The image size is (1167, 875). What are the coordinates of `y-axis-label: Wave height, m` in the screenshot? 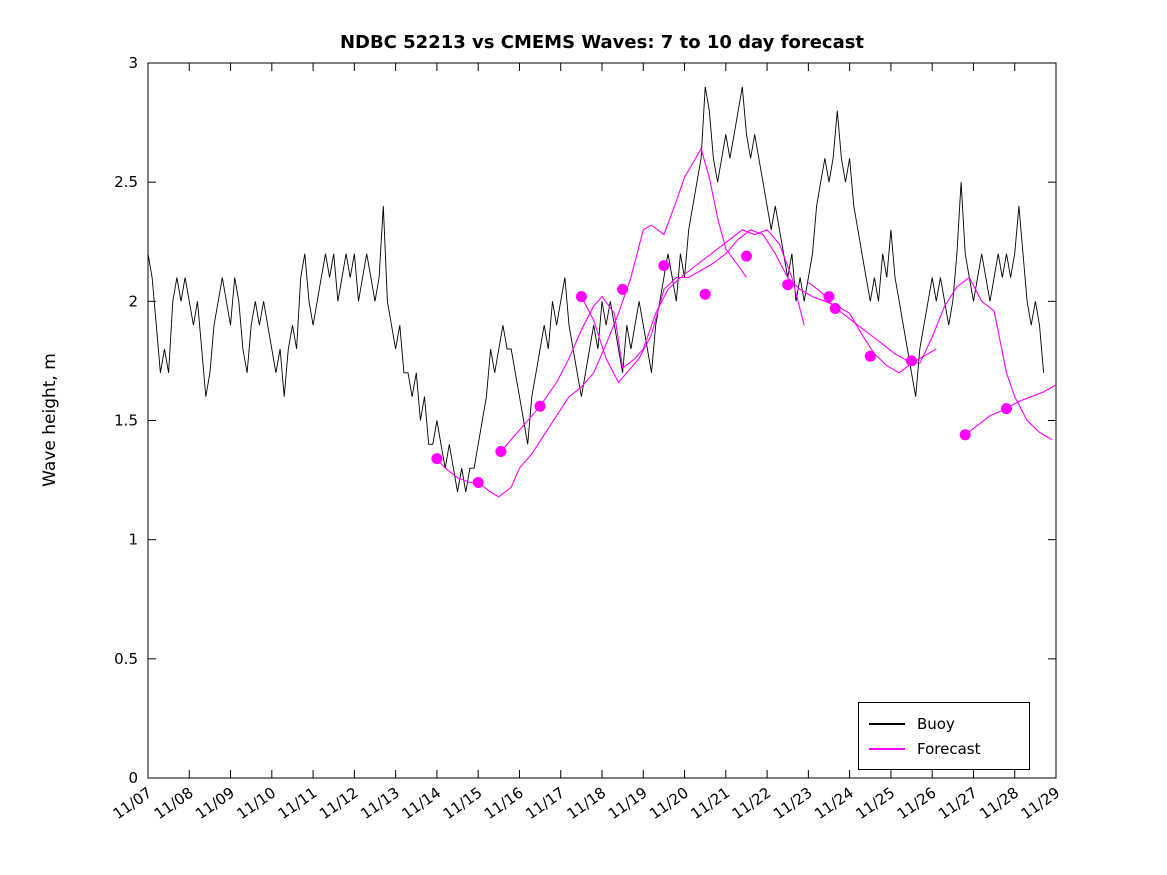 It's located at (50, 420).